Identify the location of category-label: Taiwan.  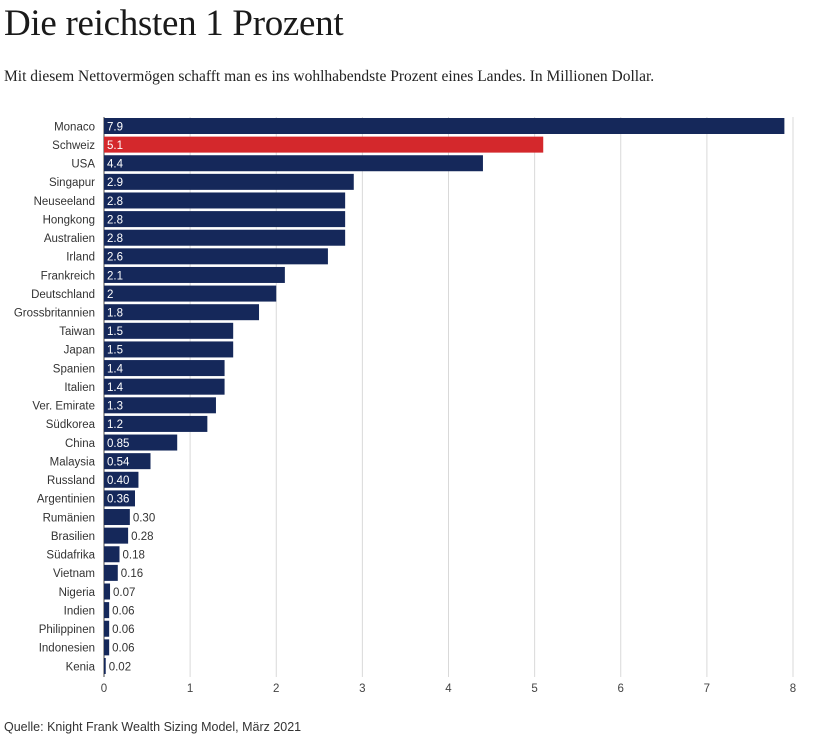
(77, 332).